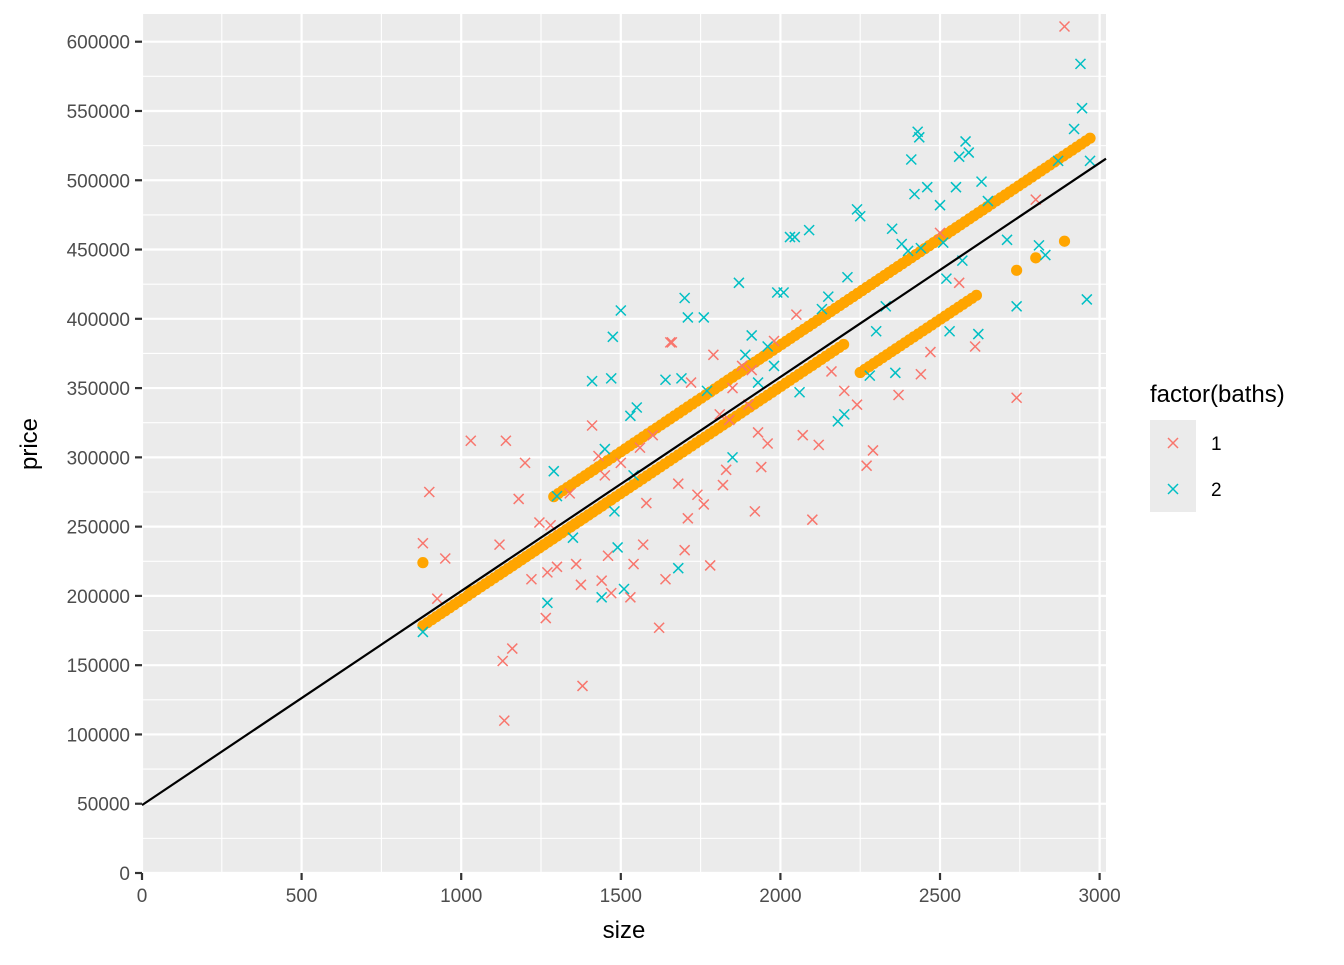 The width and height of the screenshot is (1344, 965). What do you see at coordinates (98, 181) in the screenshot?
I see `y-tick-label: 500000` at bounding box center [98, 181].